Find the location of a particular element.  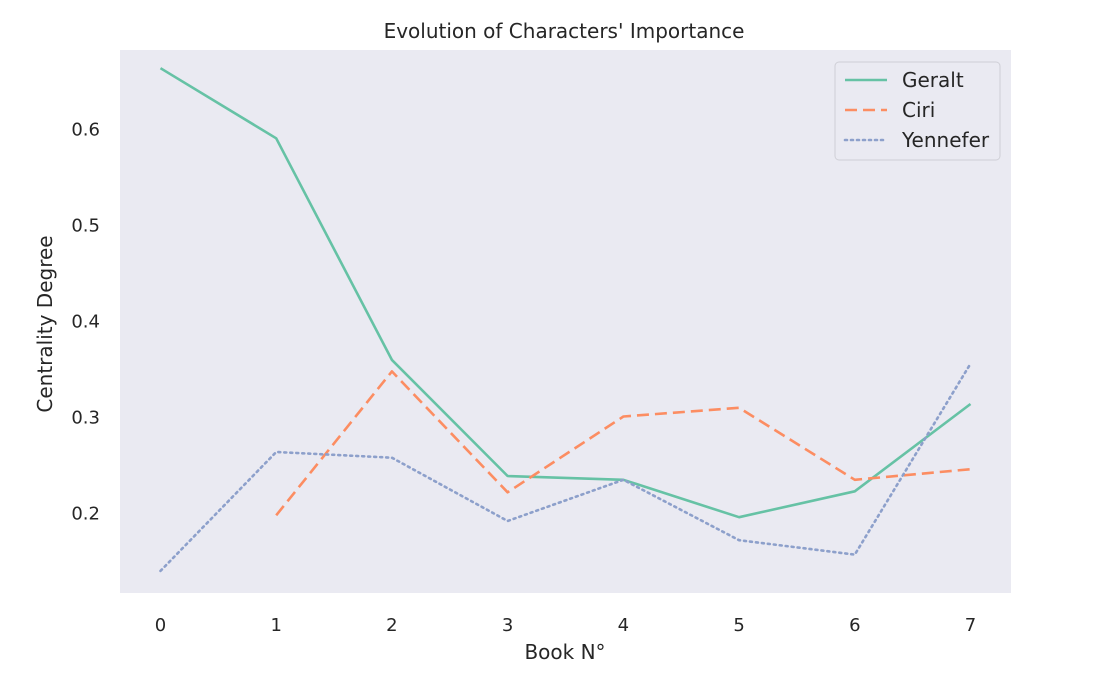

x-axis-label: Book N° is located at coordinates (564, 652).